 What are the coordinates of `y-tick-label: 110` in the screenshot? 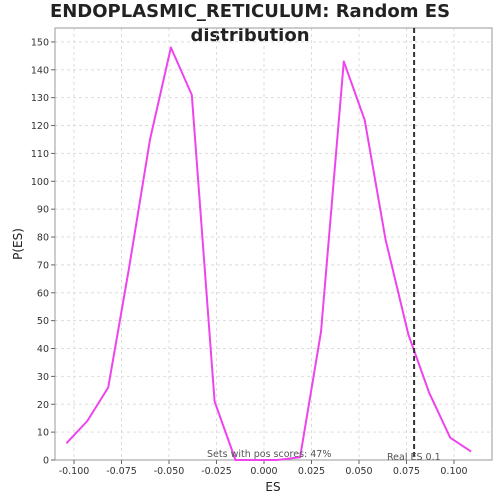 It's located at (40, 154).